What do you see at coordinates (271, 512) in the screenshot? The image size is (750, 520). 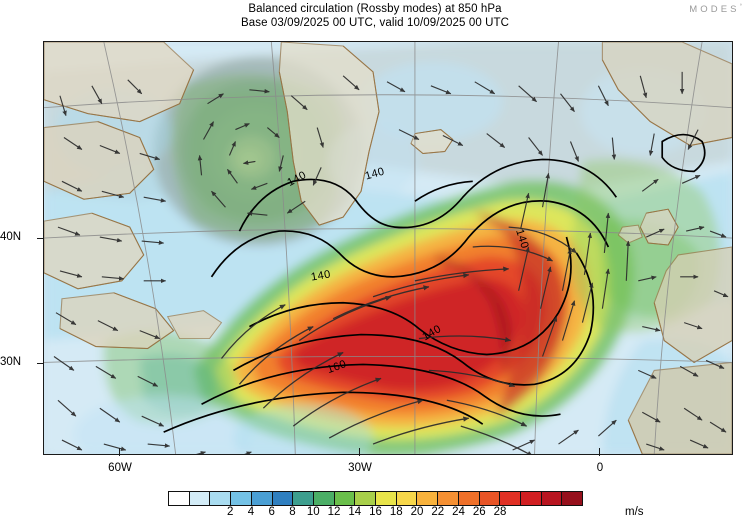 I see `colorbar-tick-6: 6` at bounding box center [271, 512].